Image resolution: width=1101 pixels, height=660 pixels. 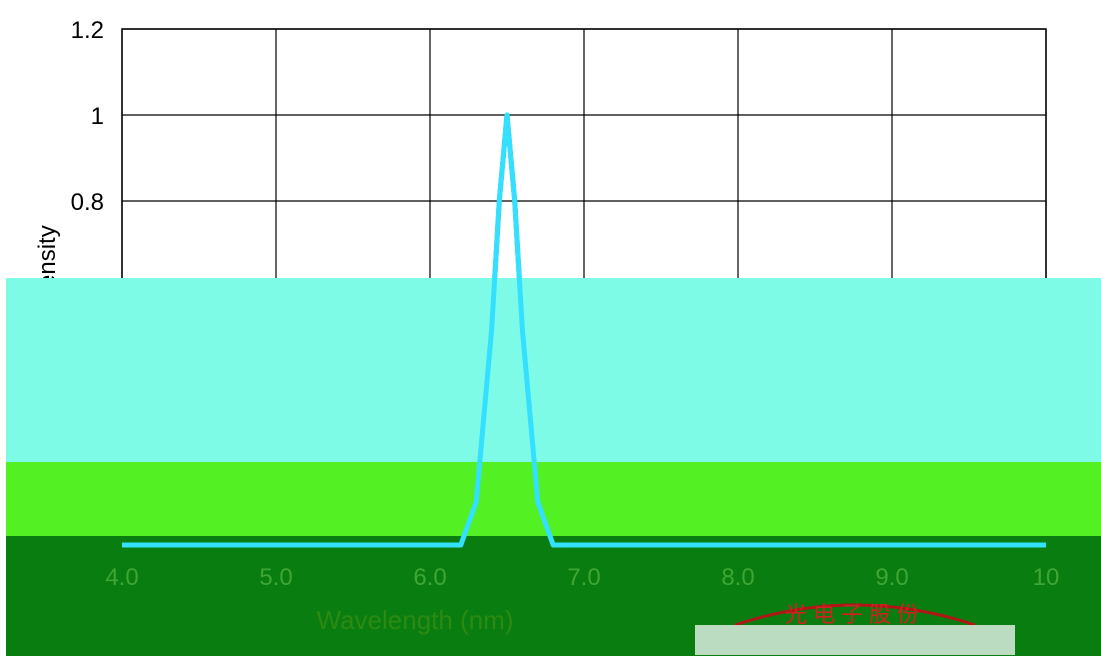 What do you see at coordinates (854, 614) in the screenshot?
I see `stamp-text: 光电子股份` at bounding box center [854, 614].